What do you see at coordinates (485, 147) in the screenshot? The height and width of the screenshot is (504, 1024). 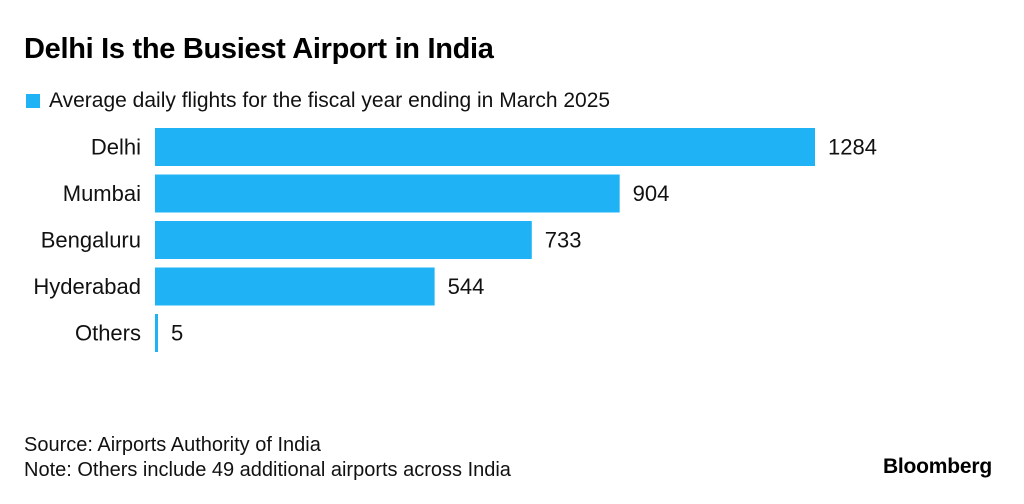 I see `bar-delhi` at bounding box center [485, 147].